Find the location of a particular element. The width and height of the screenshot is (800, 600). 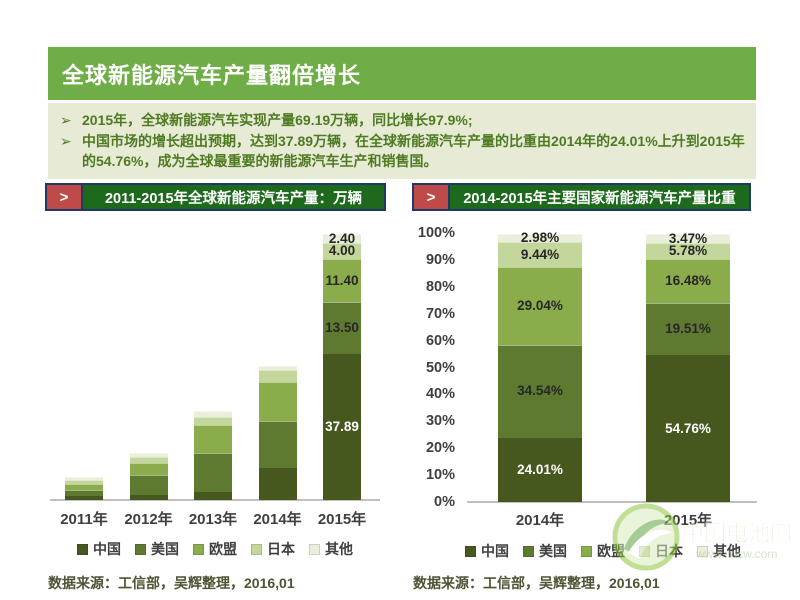

data-label: 24.01% is located at coordinates (540, 469).